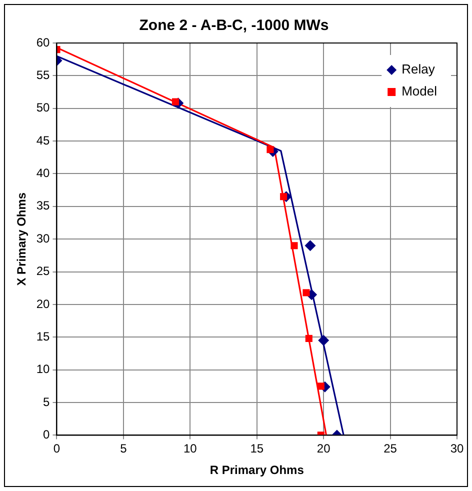  Describe the element at coordinates (43, 107) in the screenshot. I see `y-tick-label: 50` at that location.